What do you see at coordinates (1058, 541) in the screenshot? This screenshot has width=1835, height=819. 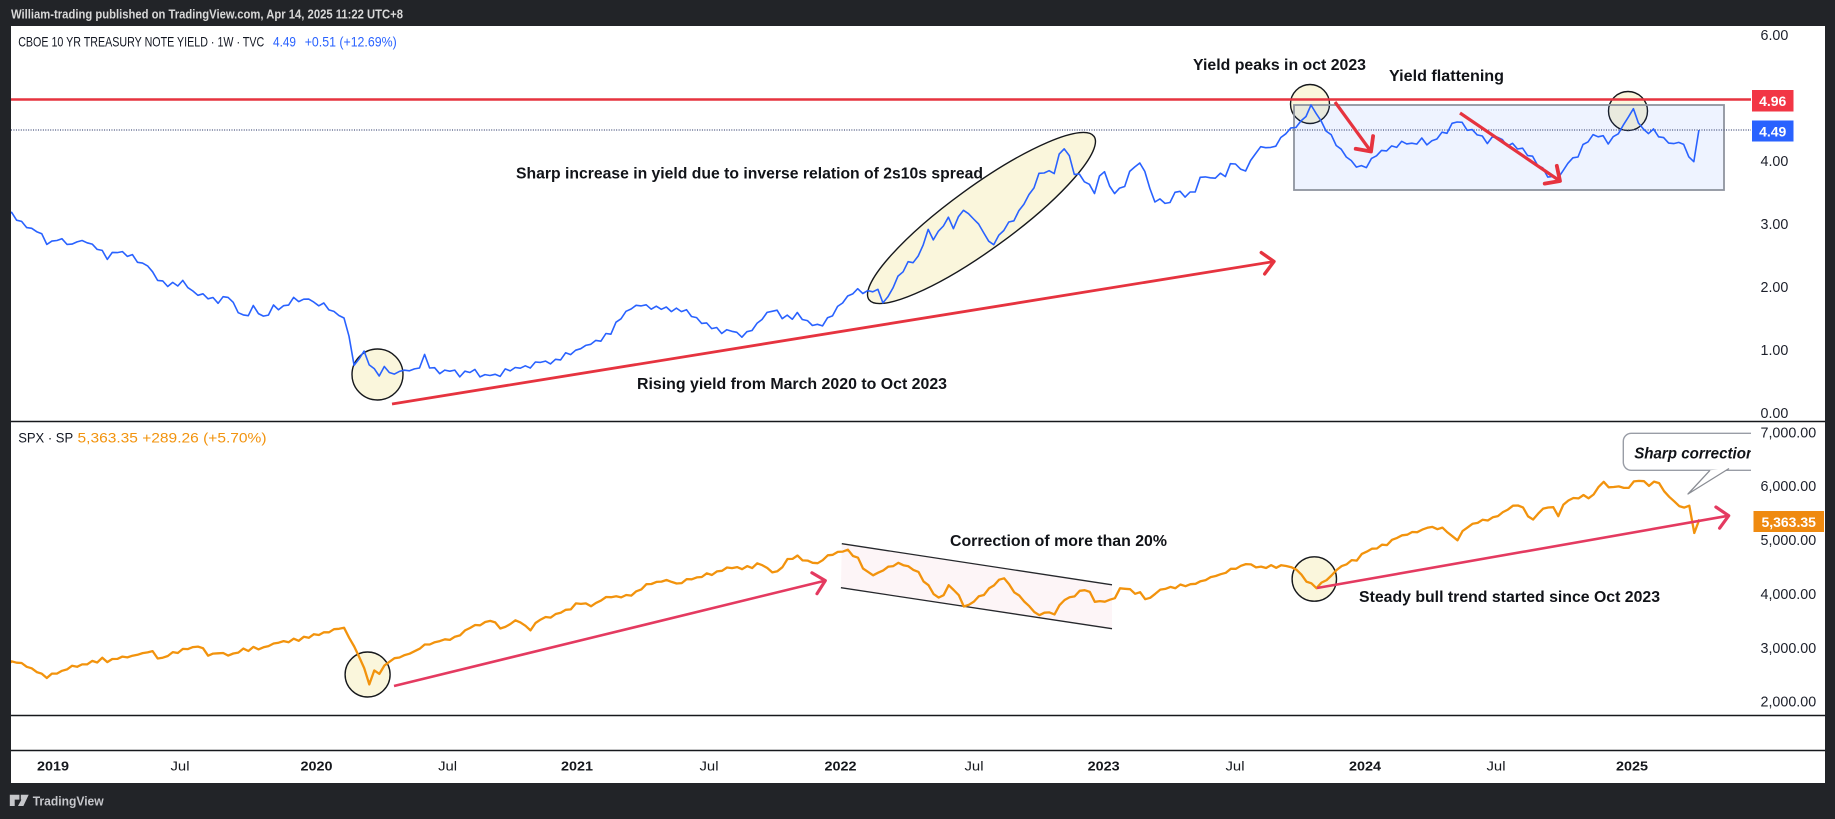 I see `svg-text: Correction of more than 20%` at bounding box center [1058, 541].